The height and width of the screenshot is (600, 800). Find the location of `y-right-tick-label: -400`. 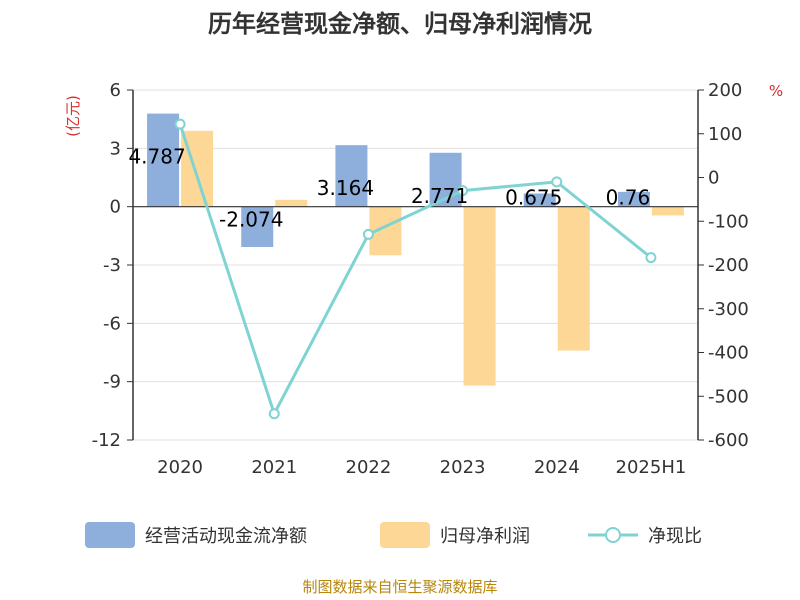

y-right-tick-label: -400 is located at coordinates (728, 353).